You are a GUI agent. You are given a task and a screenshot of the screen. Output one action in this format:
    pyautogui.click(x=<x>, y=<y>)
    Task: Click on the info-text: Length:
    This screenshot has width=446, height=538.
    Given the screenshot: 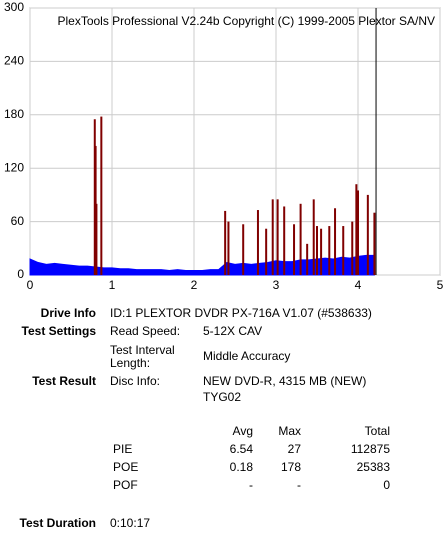 What is the action you would take?
    pyautogui.click(x=130, y=363)
    